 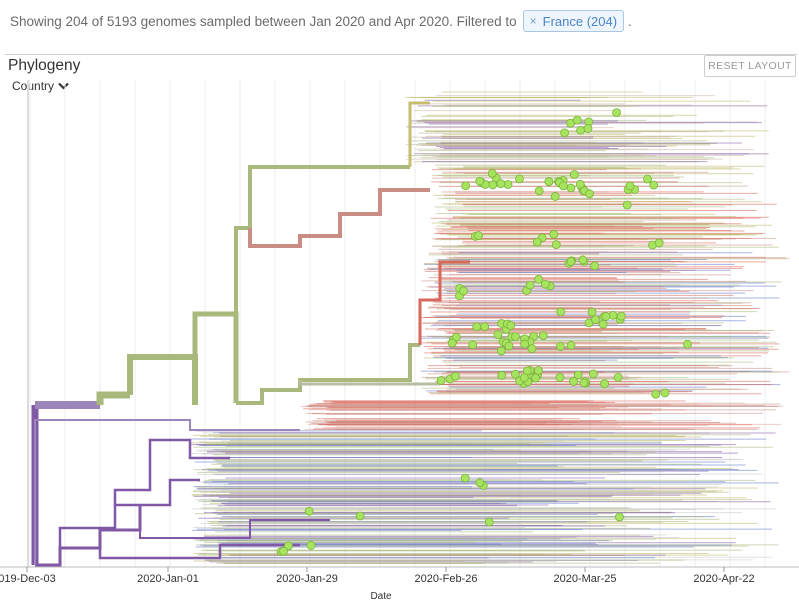 I want to click on axis-tick-label: 2020-Apr-22, so click(x=723, y=579).